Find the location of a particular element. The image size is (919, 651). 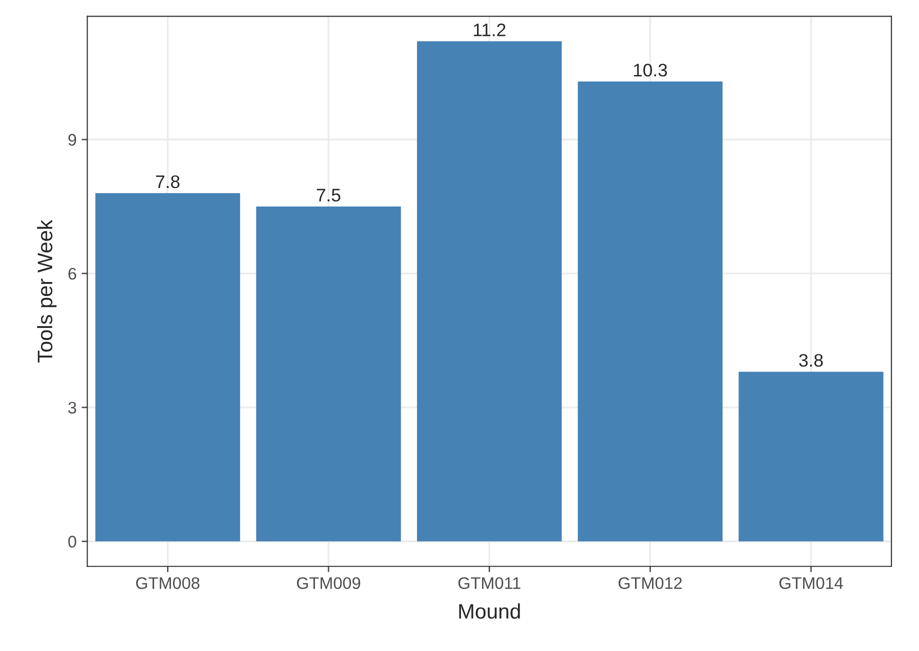

x-tick-label: GTM011 is located at coordinates (489, 583).